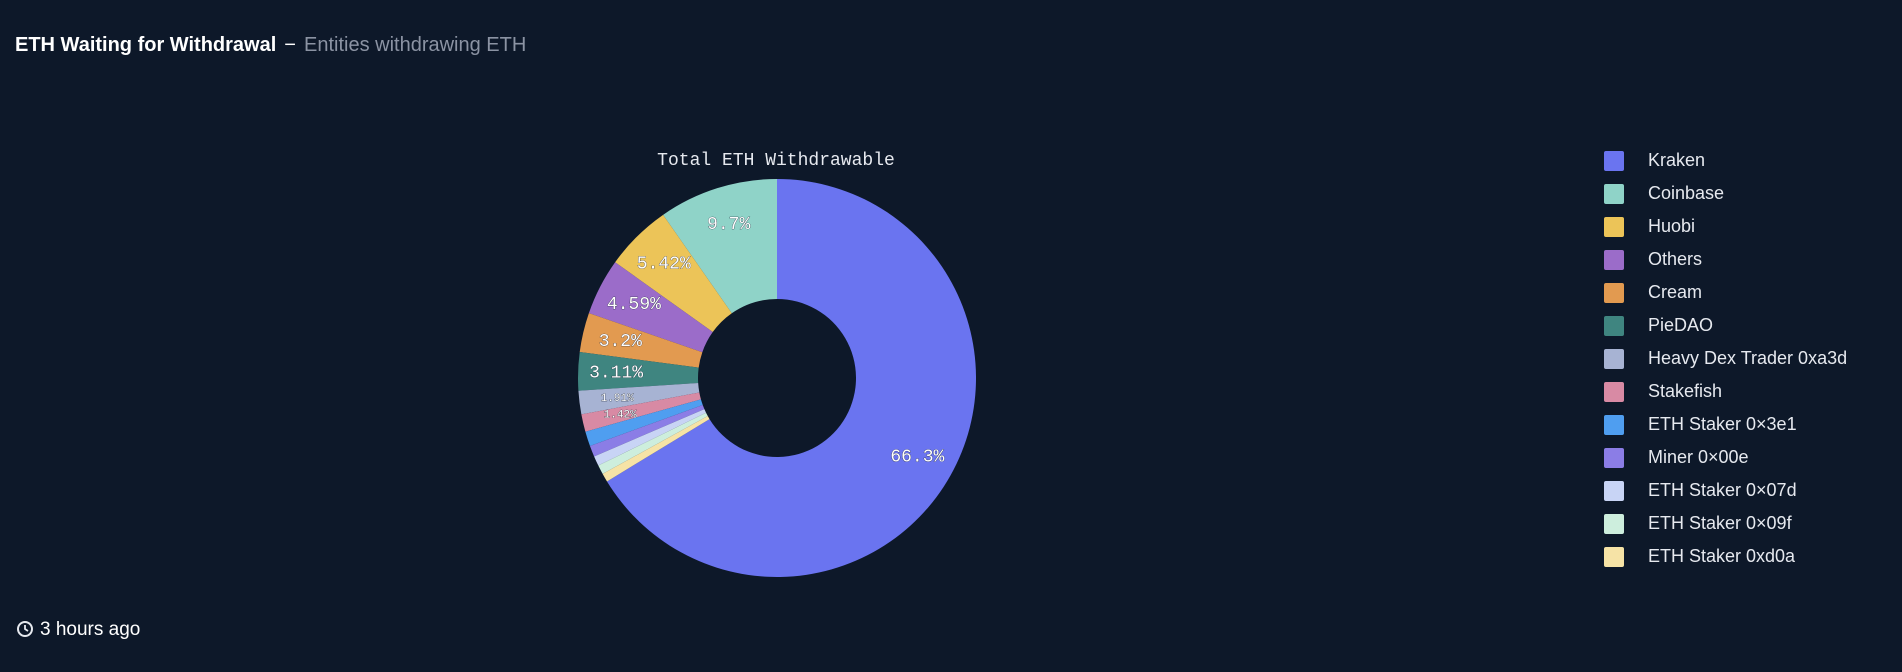 The width and height of the screenshot is (1902, 672). I want to click on legend-label: ETH Staker 0×09f, so click(1720, 523).